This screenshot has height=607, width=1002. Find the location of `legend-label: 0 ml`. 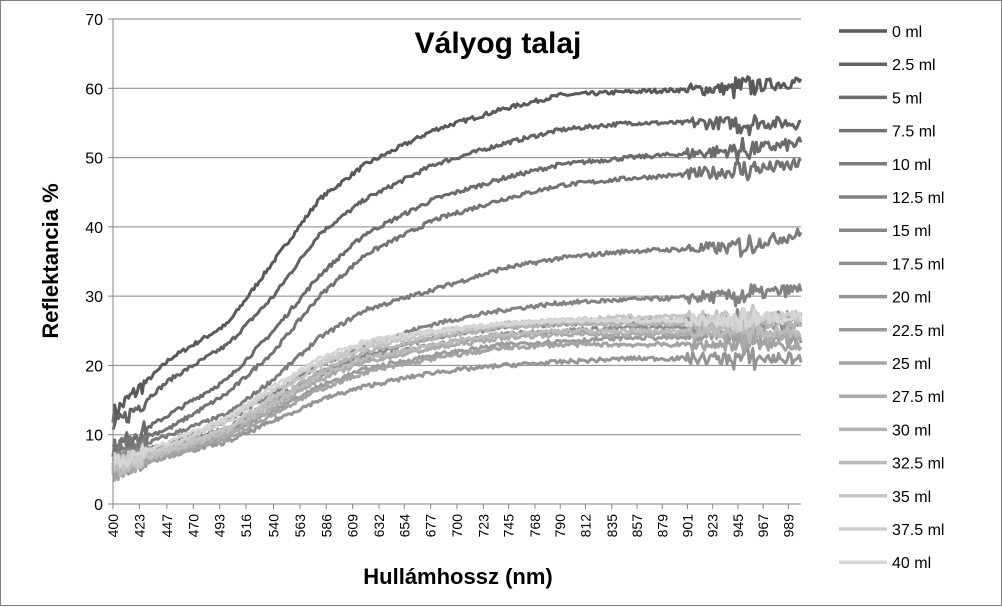

legend-label: 0 ml is located at coordinates (907, 32).